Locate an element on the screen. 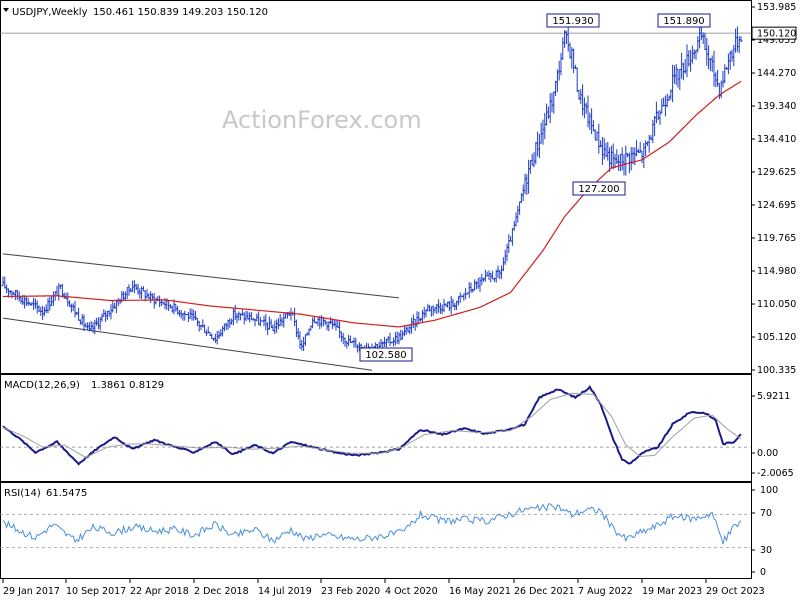  watermark: ActionForex.com is located at coordinates (322, 120).